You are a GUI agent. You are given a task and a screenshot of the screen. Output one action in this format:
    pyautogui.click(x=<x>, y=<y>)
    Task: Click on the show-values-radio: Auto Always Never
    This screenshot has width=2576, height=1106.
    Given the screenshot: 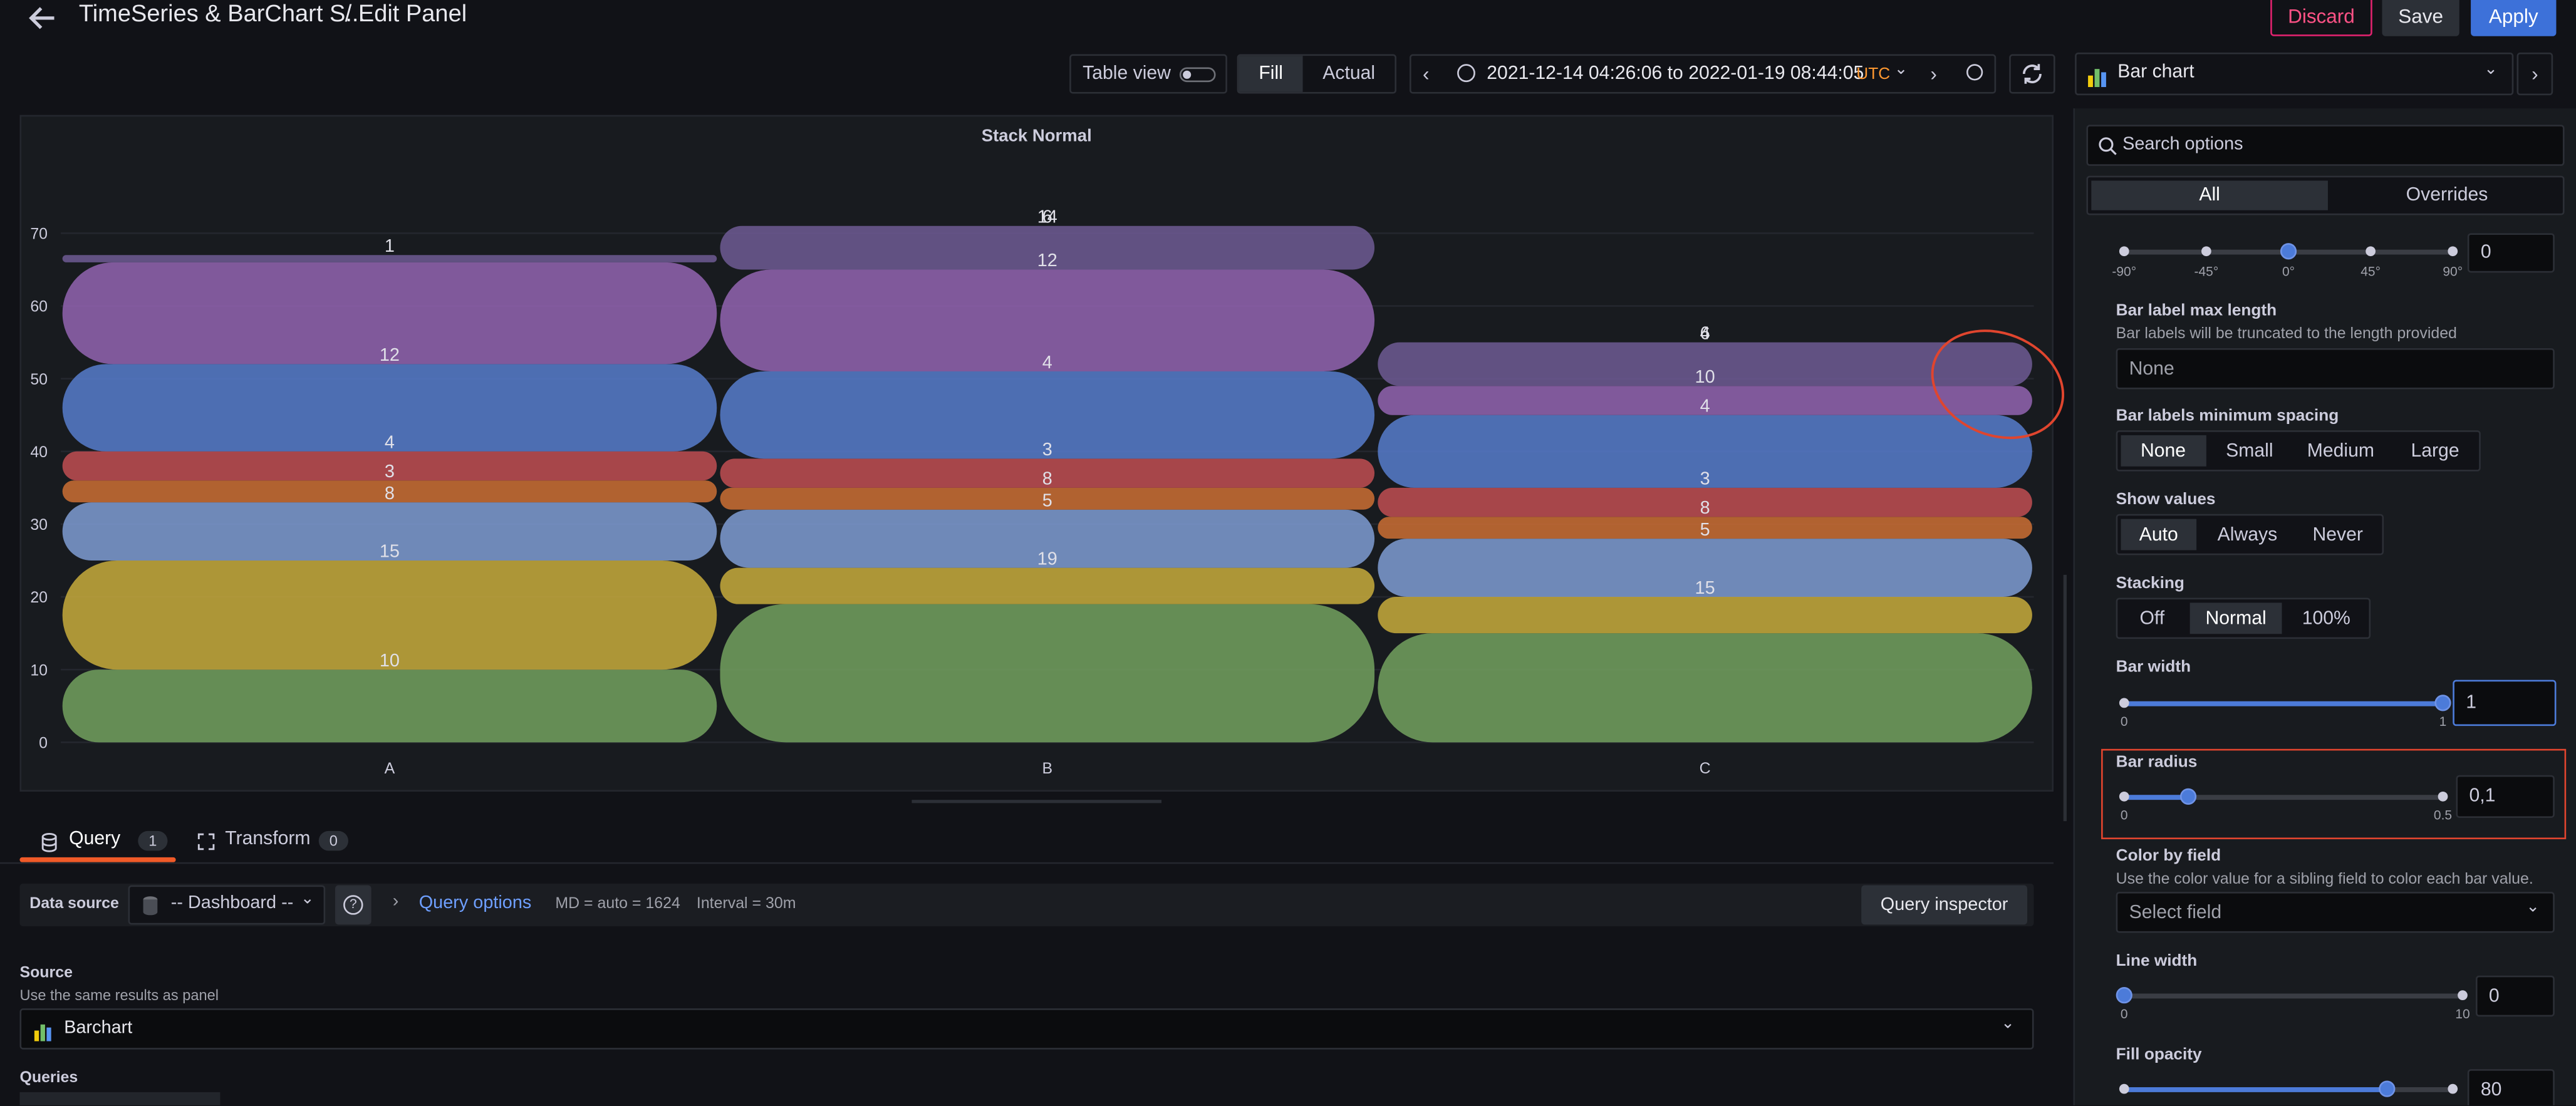 What is the action you would take?
    pyautogui.click(x=2250, y=535)
    